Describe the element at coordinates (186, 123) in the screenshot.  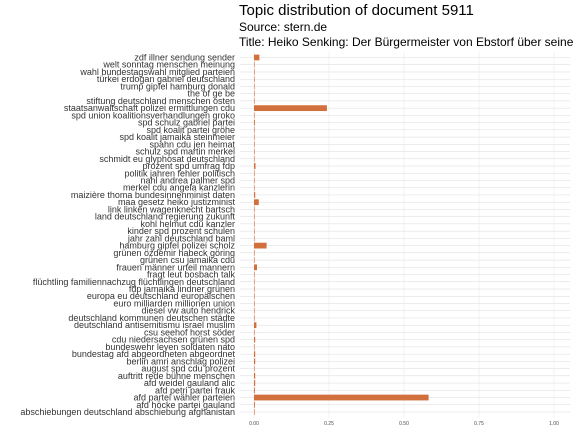
I see `y-tick-label: spd schulz gabriel partei` at that location.